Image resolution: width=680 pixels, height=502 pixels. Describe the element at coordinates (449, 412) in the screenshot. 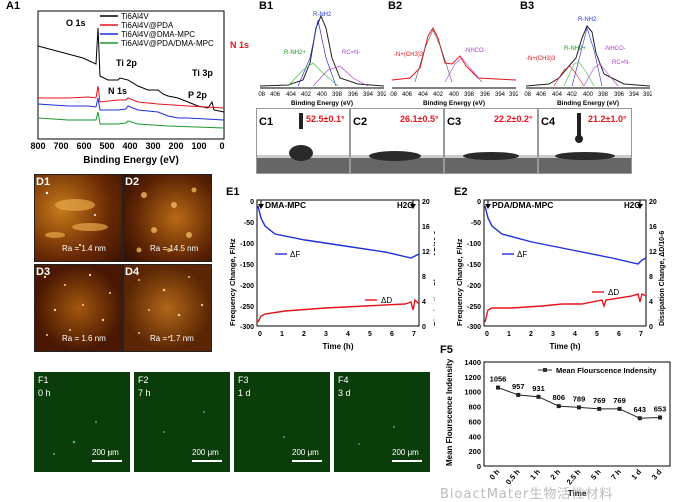

I see `f5-ylabel: Mean Flourscence Indensity` at that location.